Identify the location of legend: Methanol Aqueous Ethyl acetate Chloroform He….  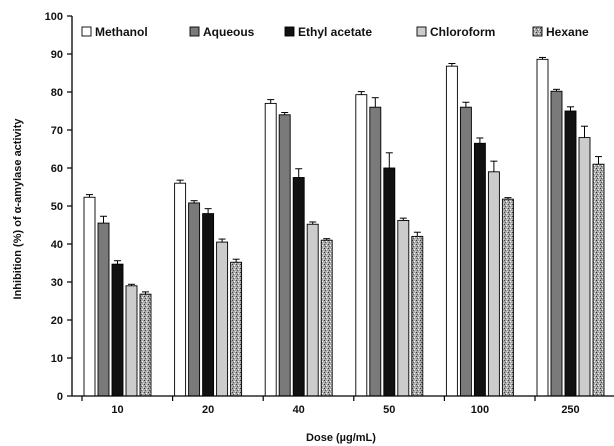
(335, 32).